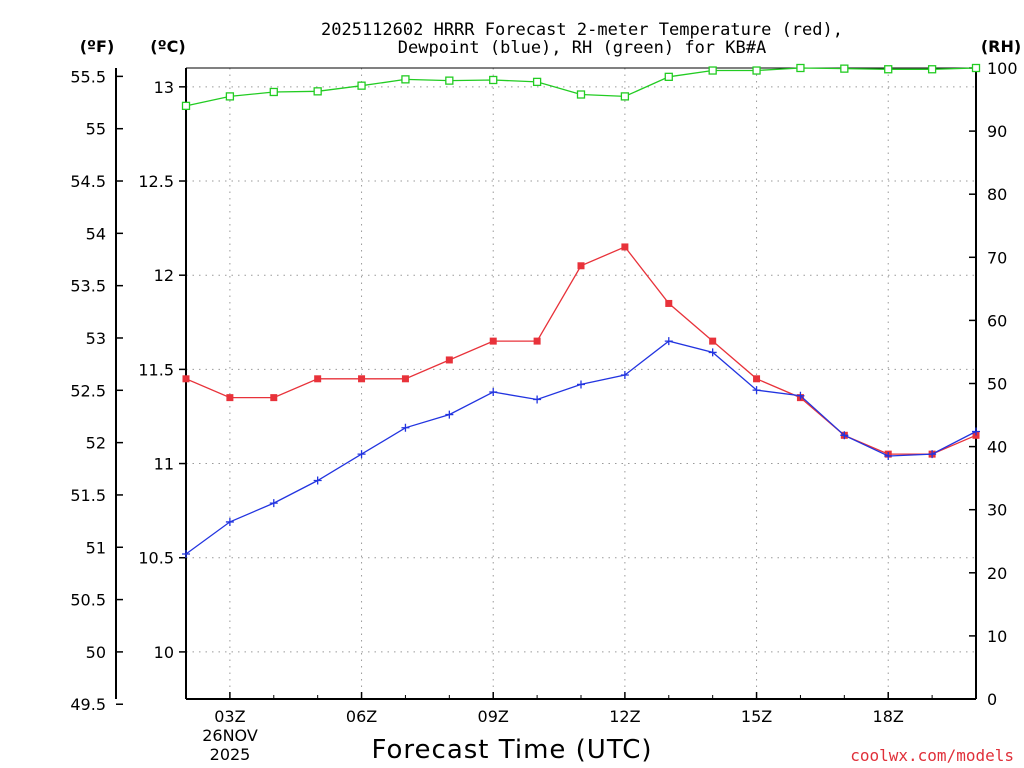 The height and width of the screenshot is (768, 1024). What do you see at coordinates (1002, 68) in the screenshot?
I see `rh-tick-label: 100` at bounding box center [1002, 68].